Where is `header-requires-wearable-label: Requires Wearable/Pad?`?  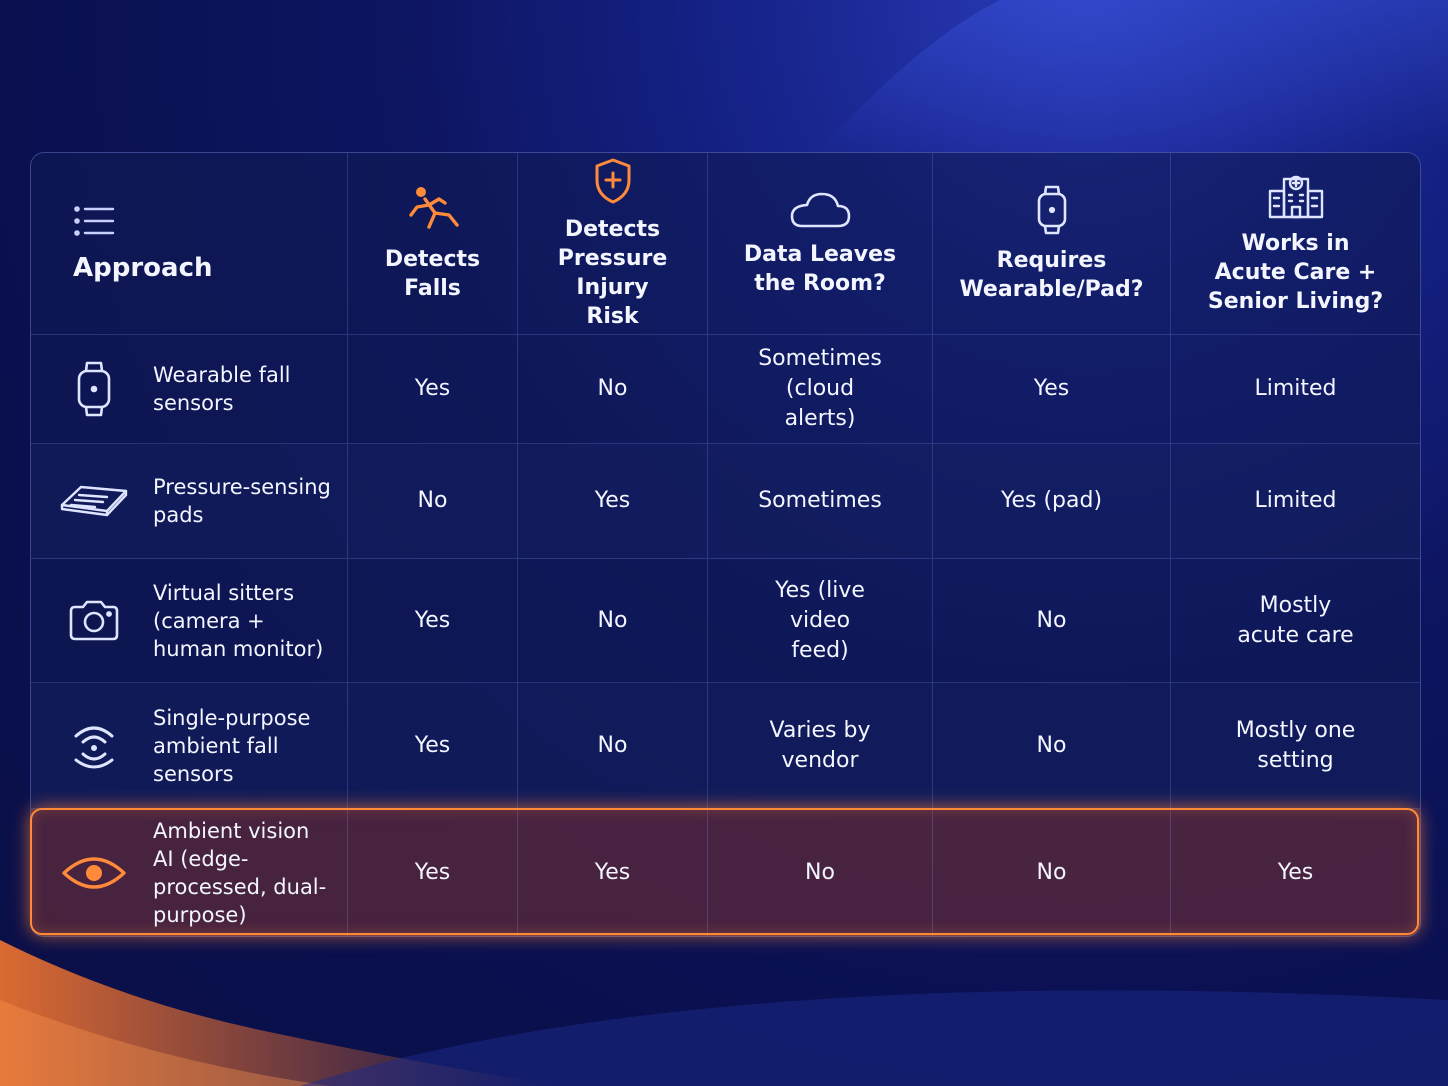 header-requires-wearable-label: Requires Wearable/Pad? is located at coordinates (1051, 274).